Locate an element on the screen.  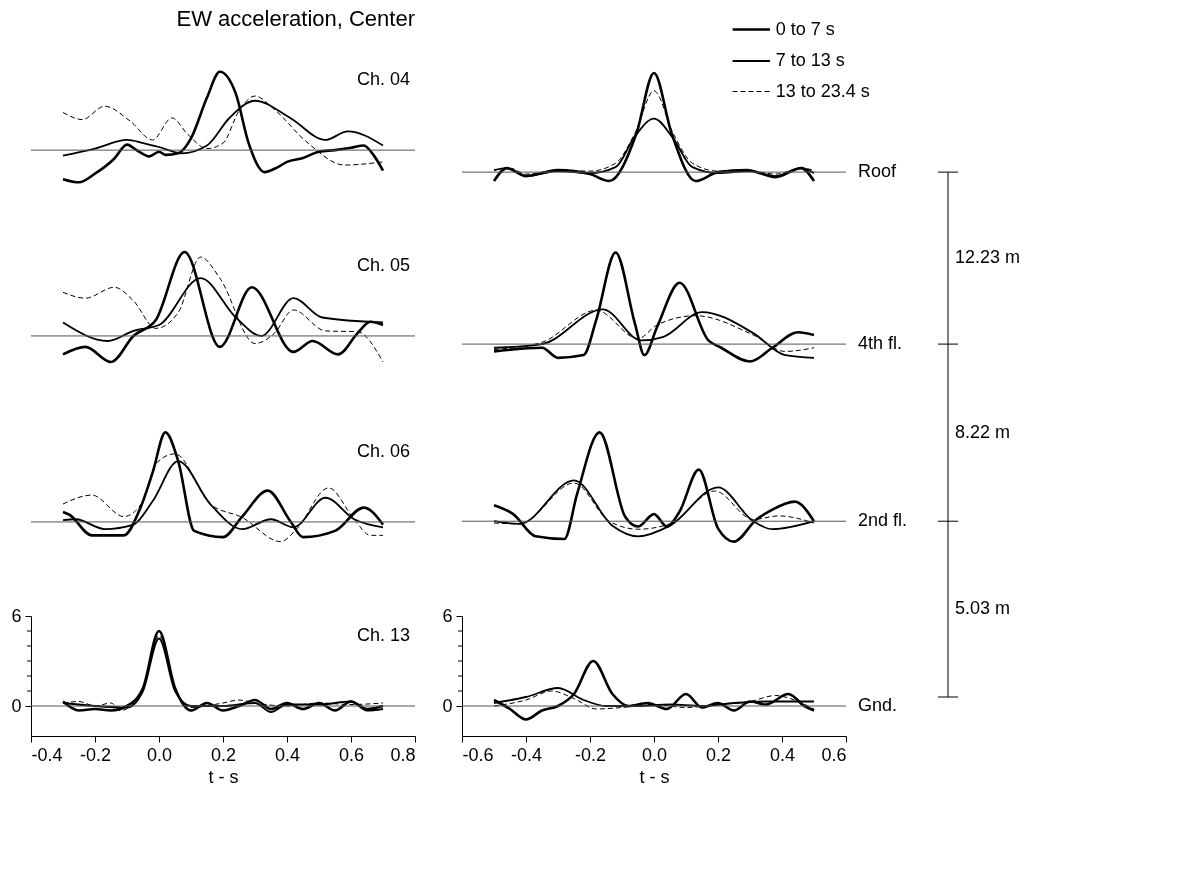
text: Gnd. is located at coordinates (878, 705).